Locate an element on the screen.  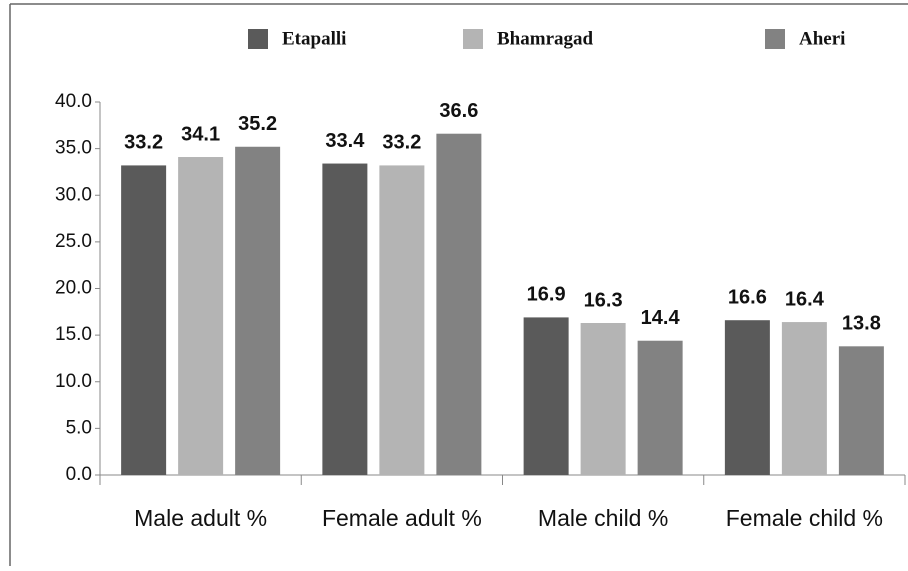
value-label: 16.4 is located at coordinates (805, 299).